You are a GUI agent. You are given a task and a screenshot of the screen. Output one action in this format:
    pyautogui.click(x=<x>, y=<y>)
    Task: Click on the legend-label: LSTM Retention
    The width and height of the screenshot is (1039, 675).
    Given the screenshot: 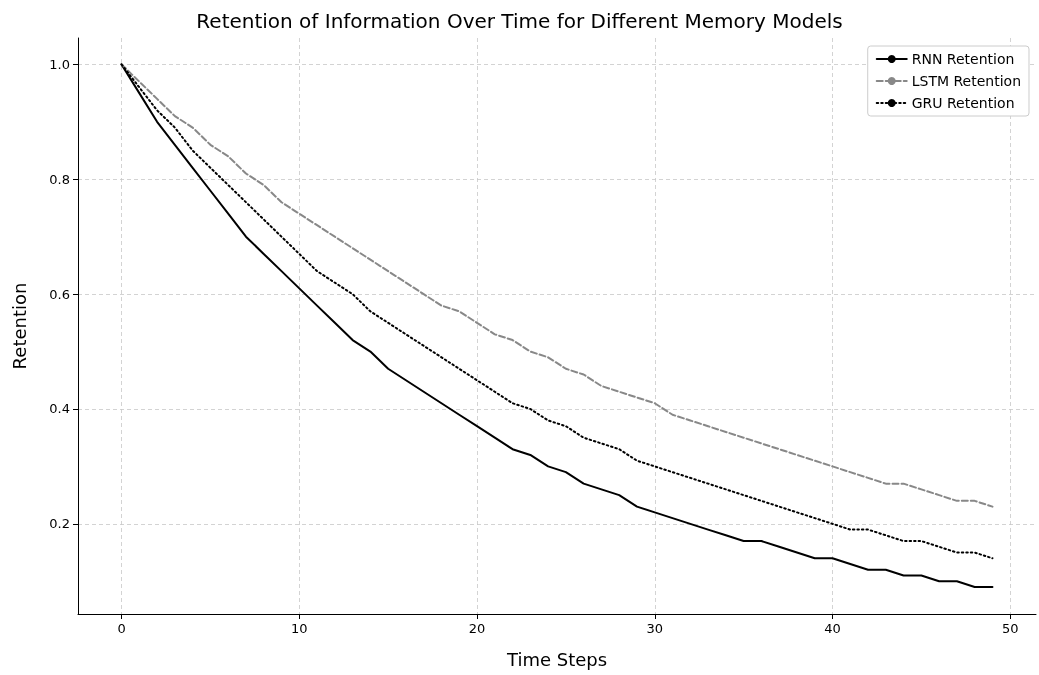 What is the action you would take?
    pyautogui.click(x=966, y=81)
    